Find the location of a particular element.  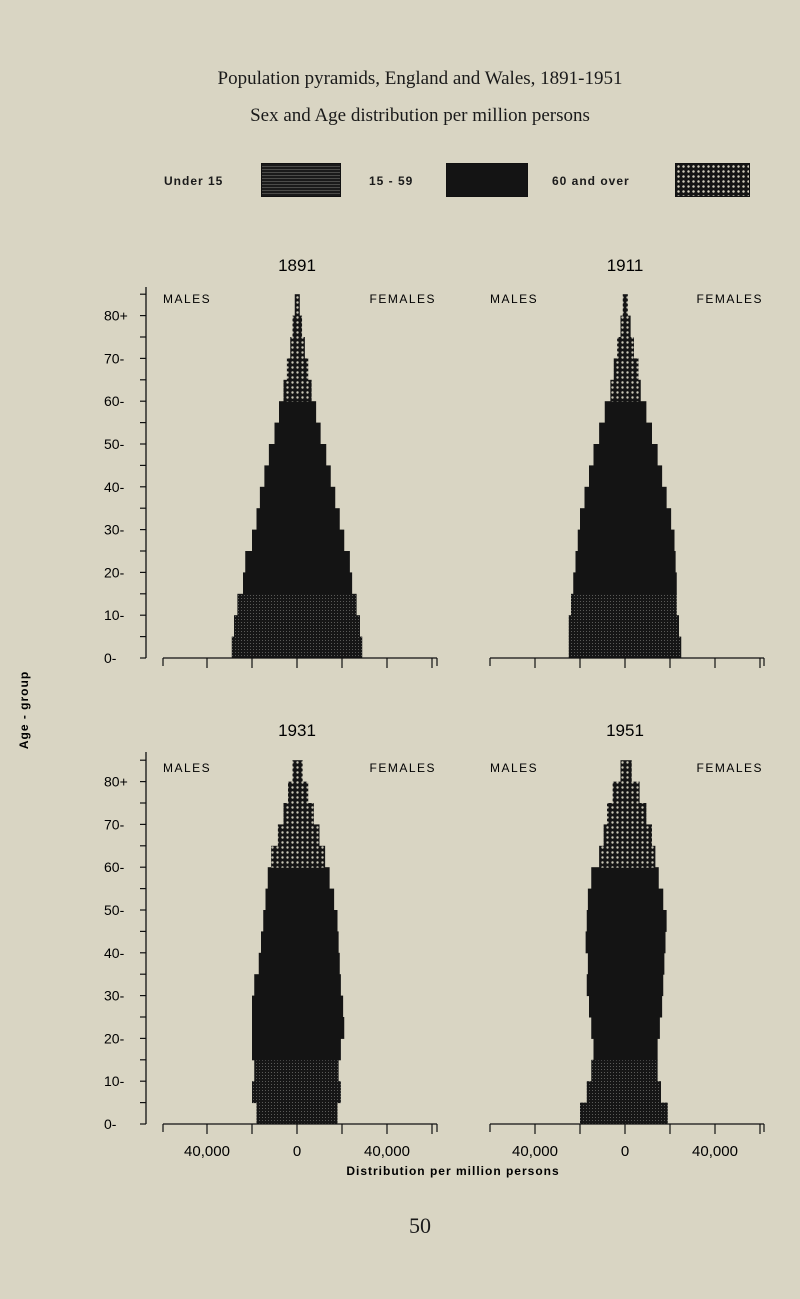

bar-male-1891-80+ is located at coordinates (295, 305).